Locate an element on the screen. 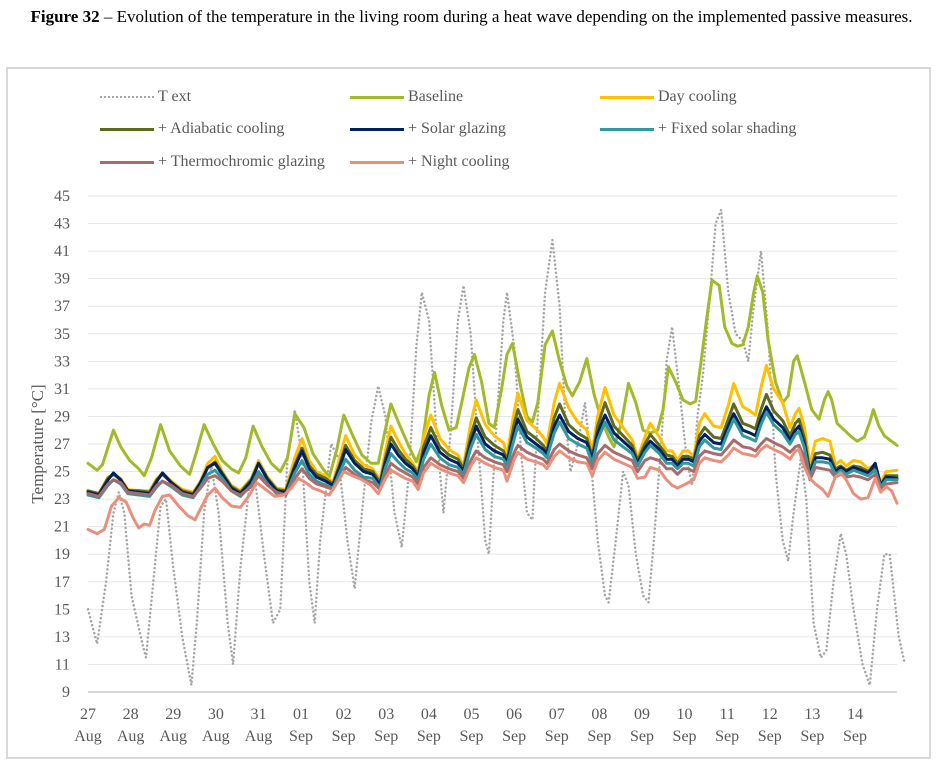 The image size is (943, 764). x-tick-day: 14 is located at coordinates (855, 714).